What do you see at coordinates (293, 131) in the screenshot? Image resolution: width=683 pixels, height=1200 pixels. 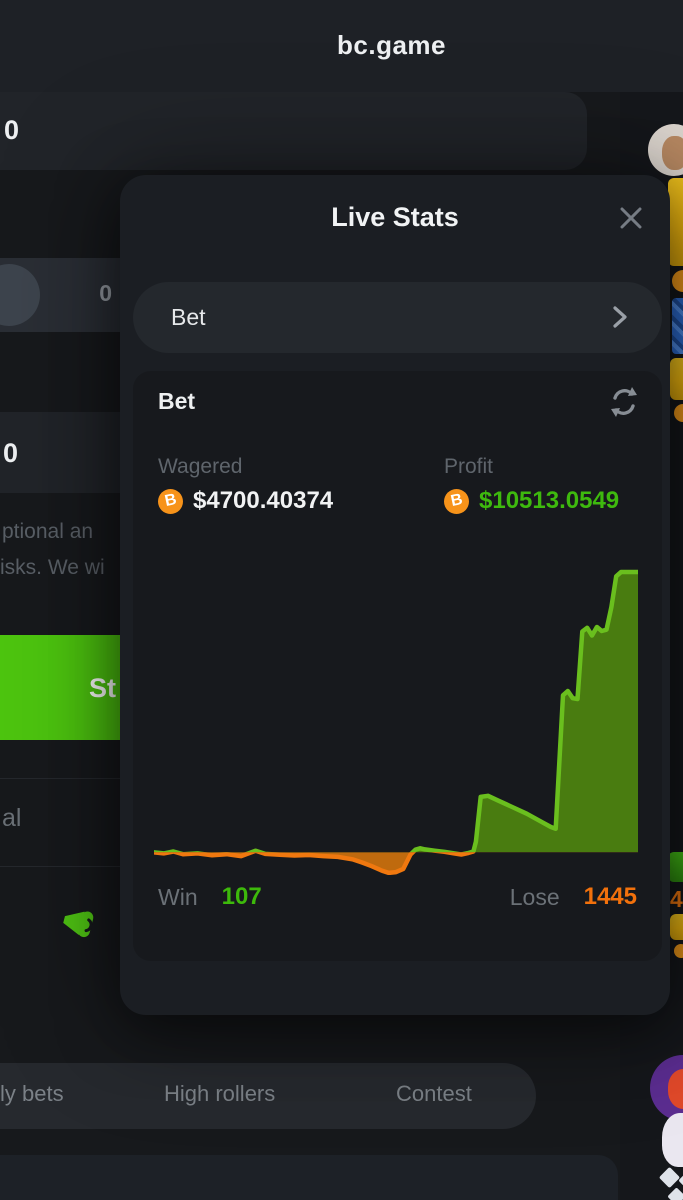 I see `bet-amount-panel-top: 0` at bounding box center [293, 131].